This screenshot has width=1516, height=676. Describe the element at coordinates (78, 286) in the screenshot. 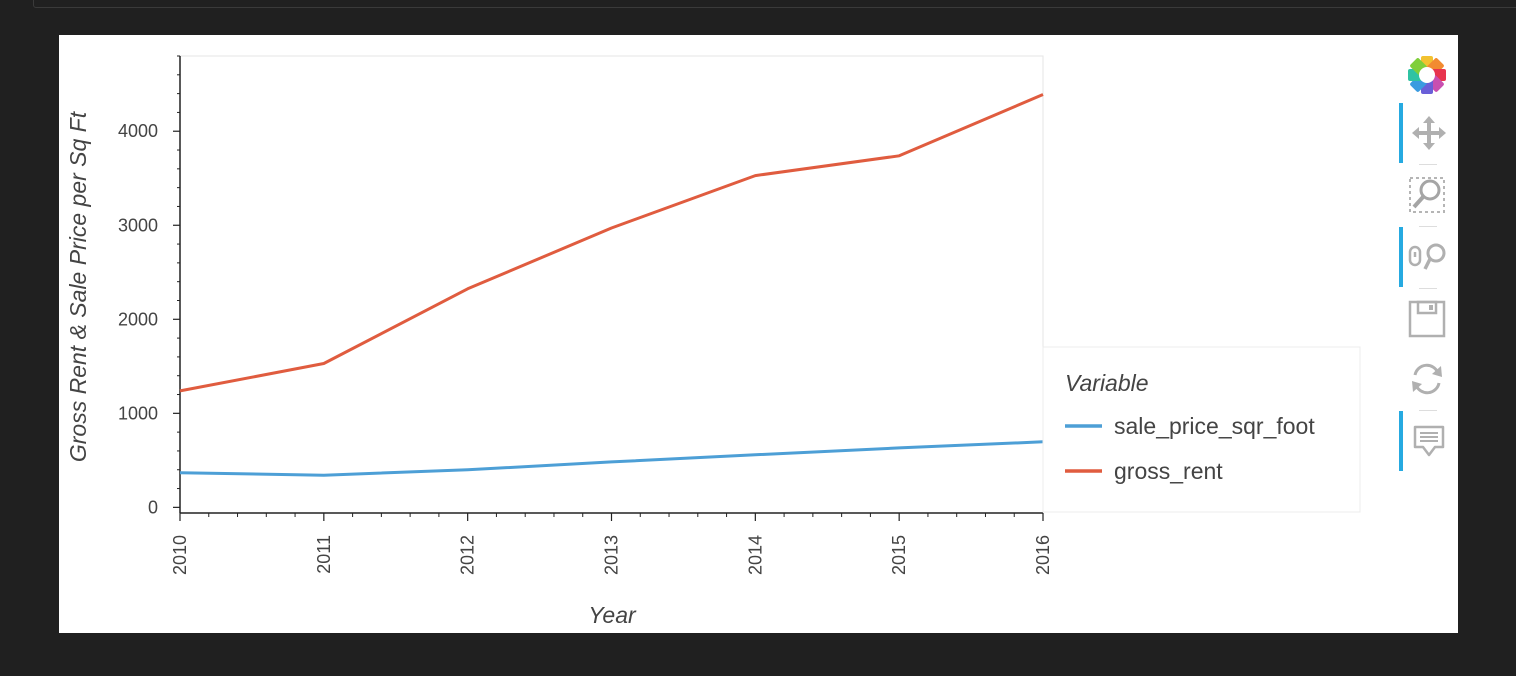

I see `y-axis-label: Gross Rent & Sale Price per Sq Ft` at that location.